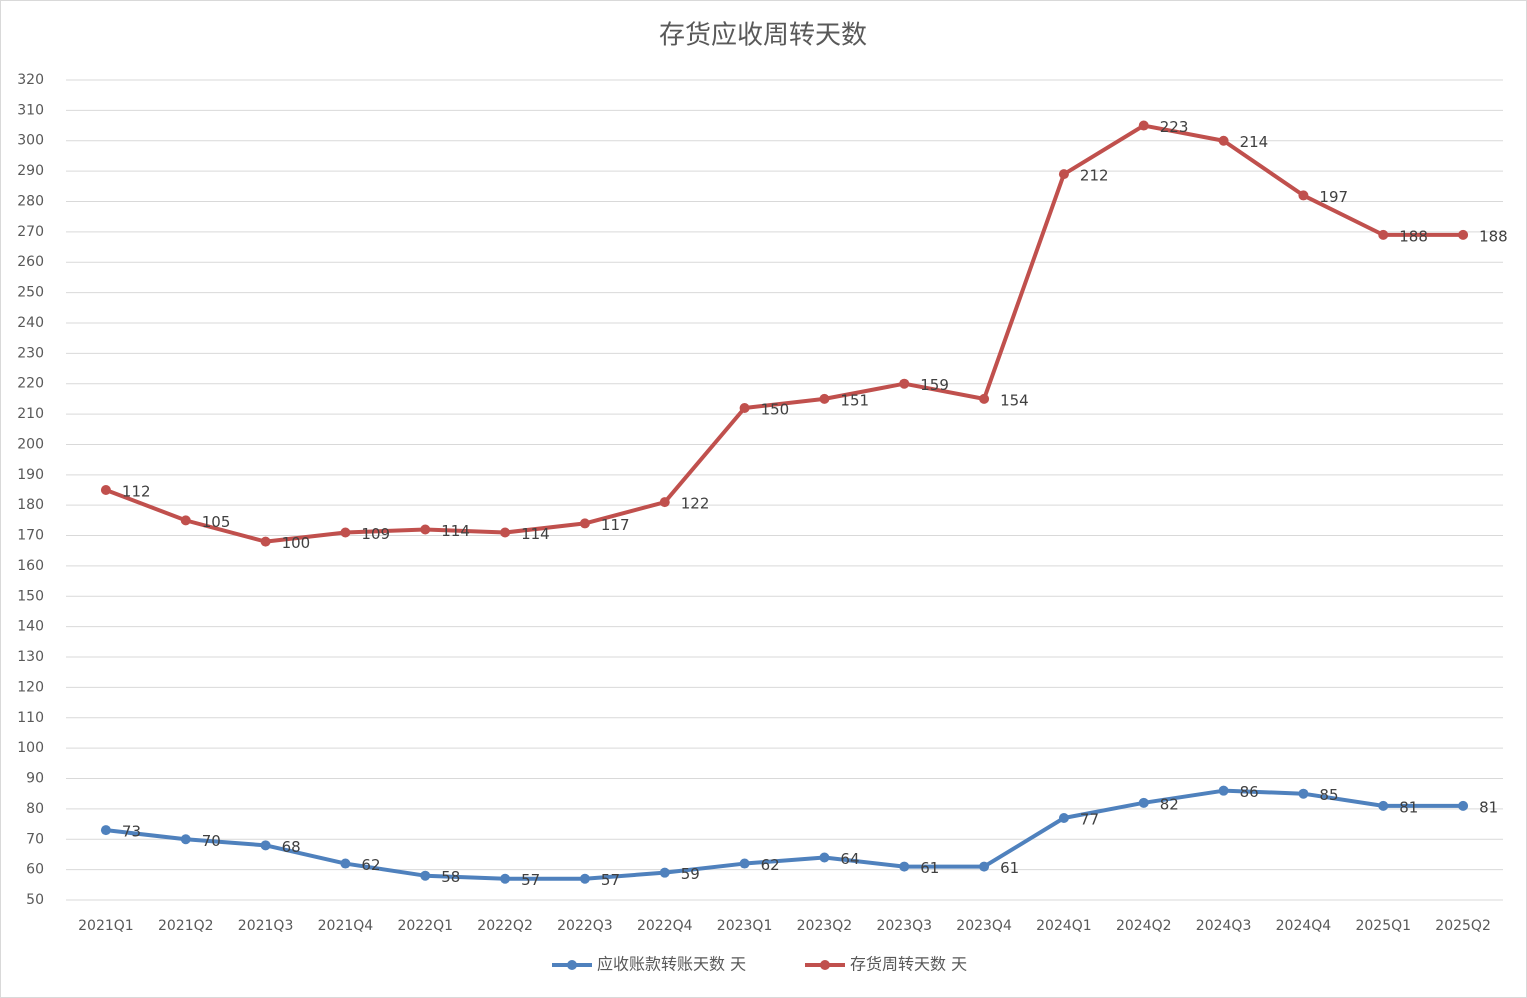 The height and width of the screenshot is (998, 1527). I want to click on y-tick-label: 150, so click(30, 596).